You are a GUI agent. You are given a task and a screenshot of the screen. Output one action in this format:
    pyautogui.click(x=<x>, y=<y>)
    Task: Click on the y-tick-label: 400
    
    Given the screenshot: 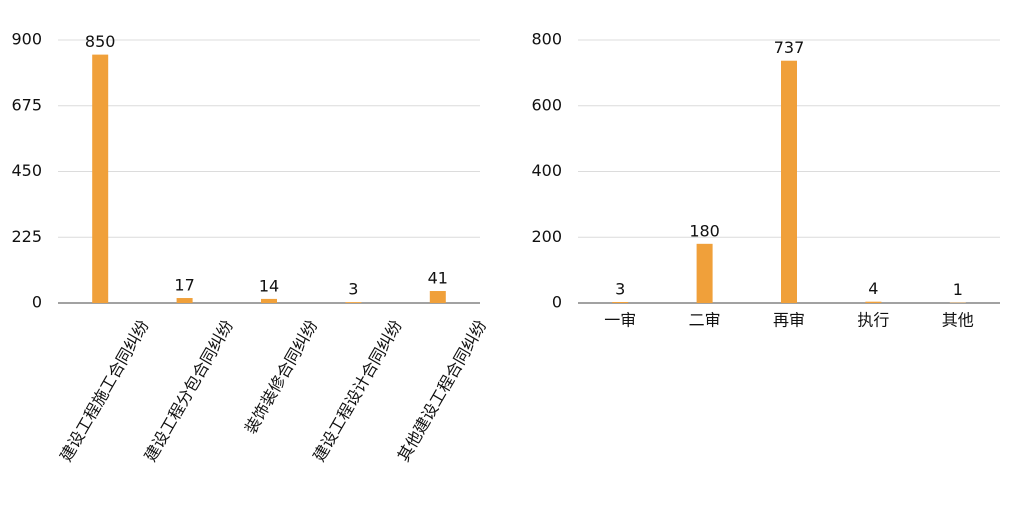 What is the action you would take?
    pyautogui.click(x=546, y=170)
    